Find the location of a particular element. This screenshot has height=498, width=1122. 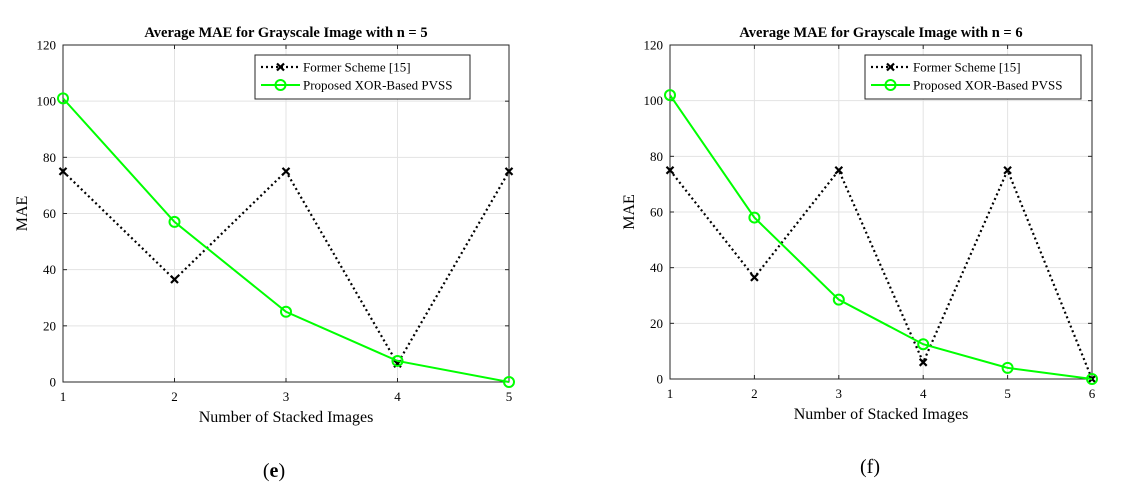

panel-label: (f) is located at coordinates (870, 467).